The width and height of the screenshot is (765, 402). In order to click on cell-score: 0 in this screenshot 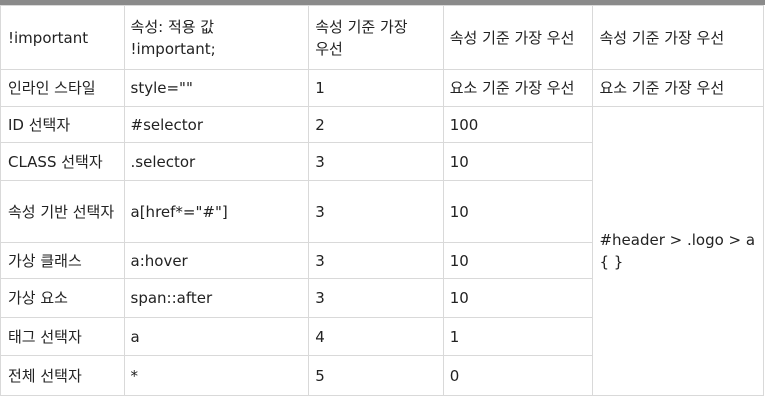, I will do `click(518, 375)`.